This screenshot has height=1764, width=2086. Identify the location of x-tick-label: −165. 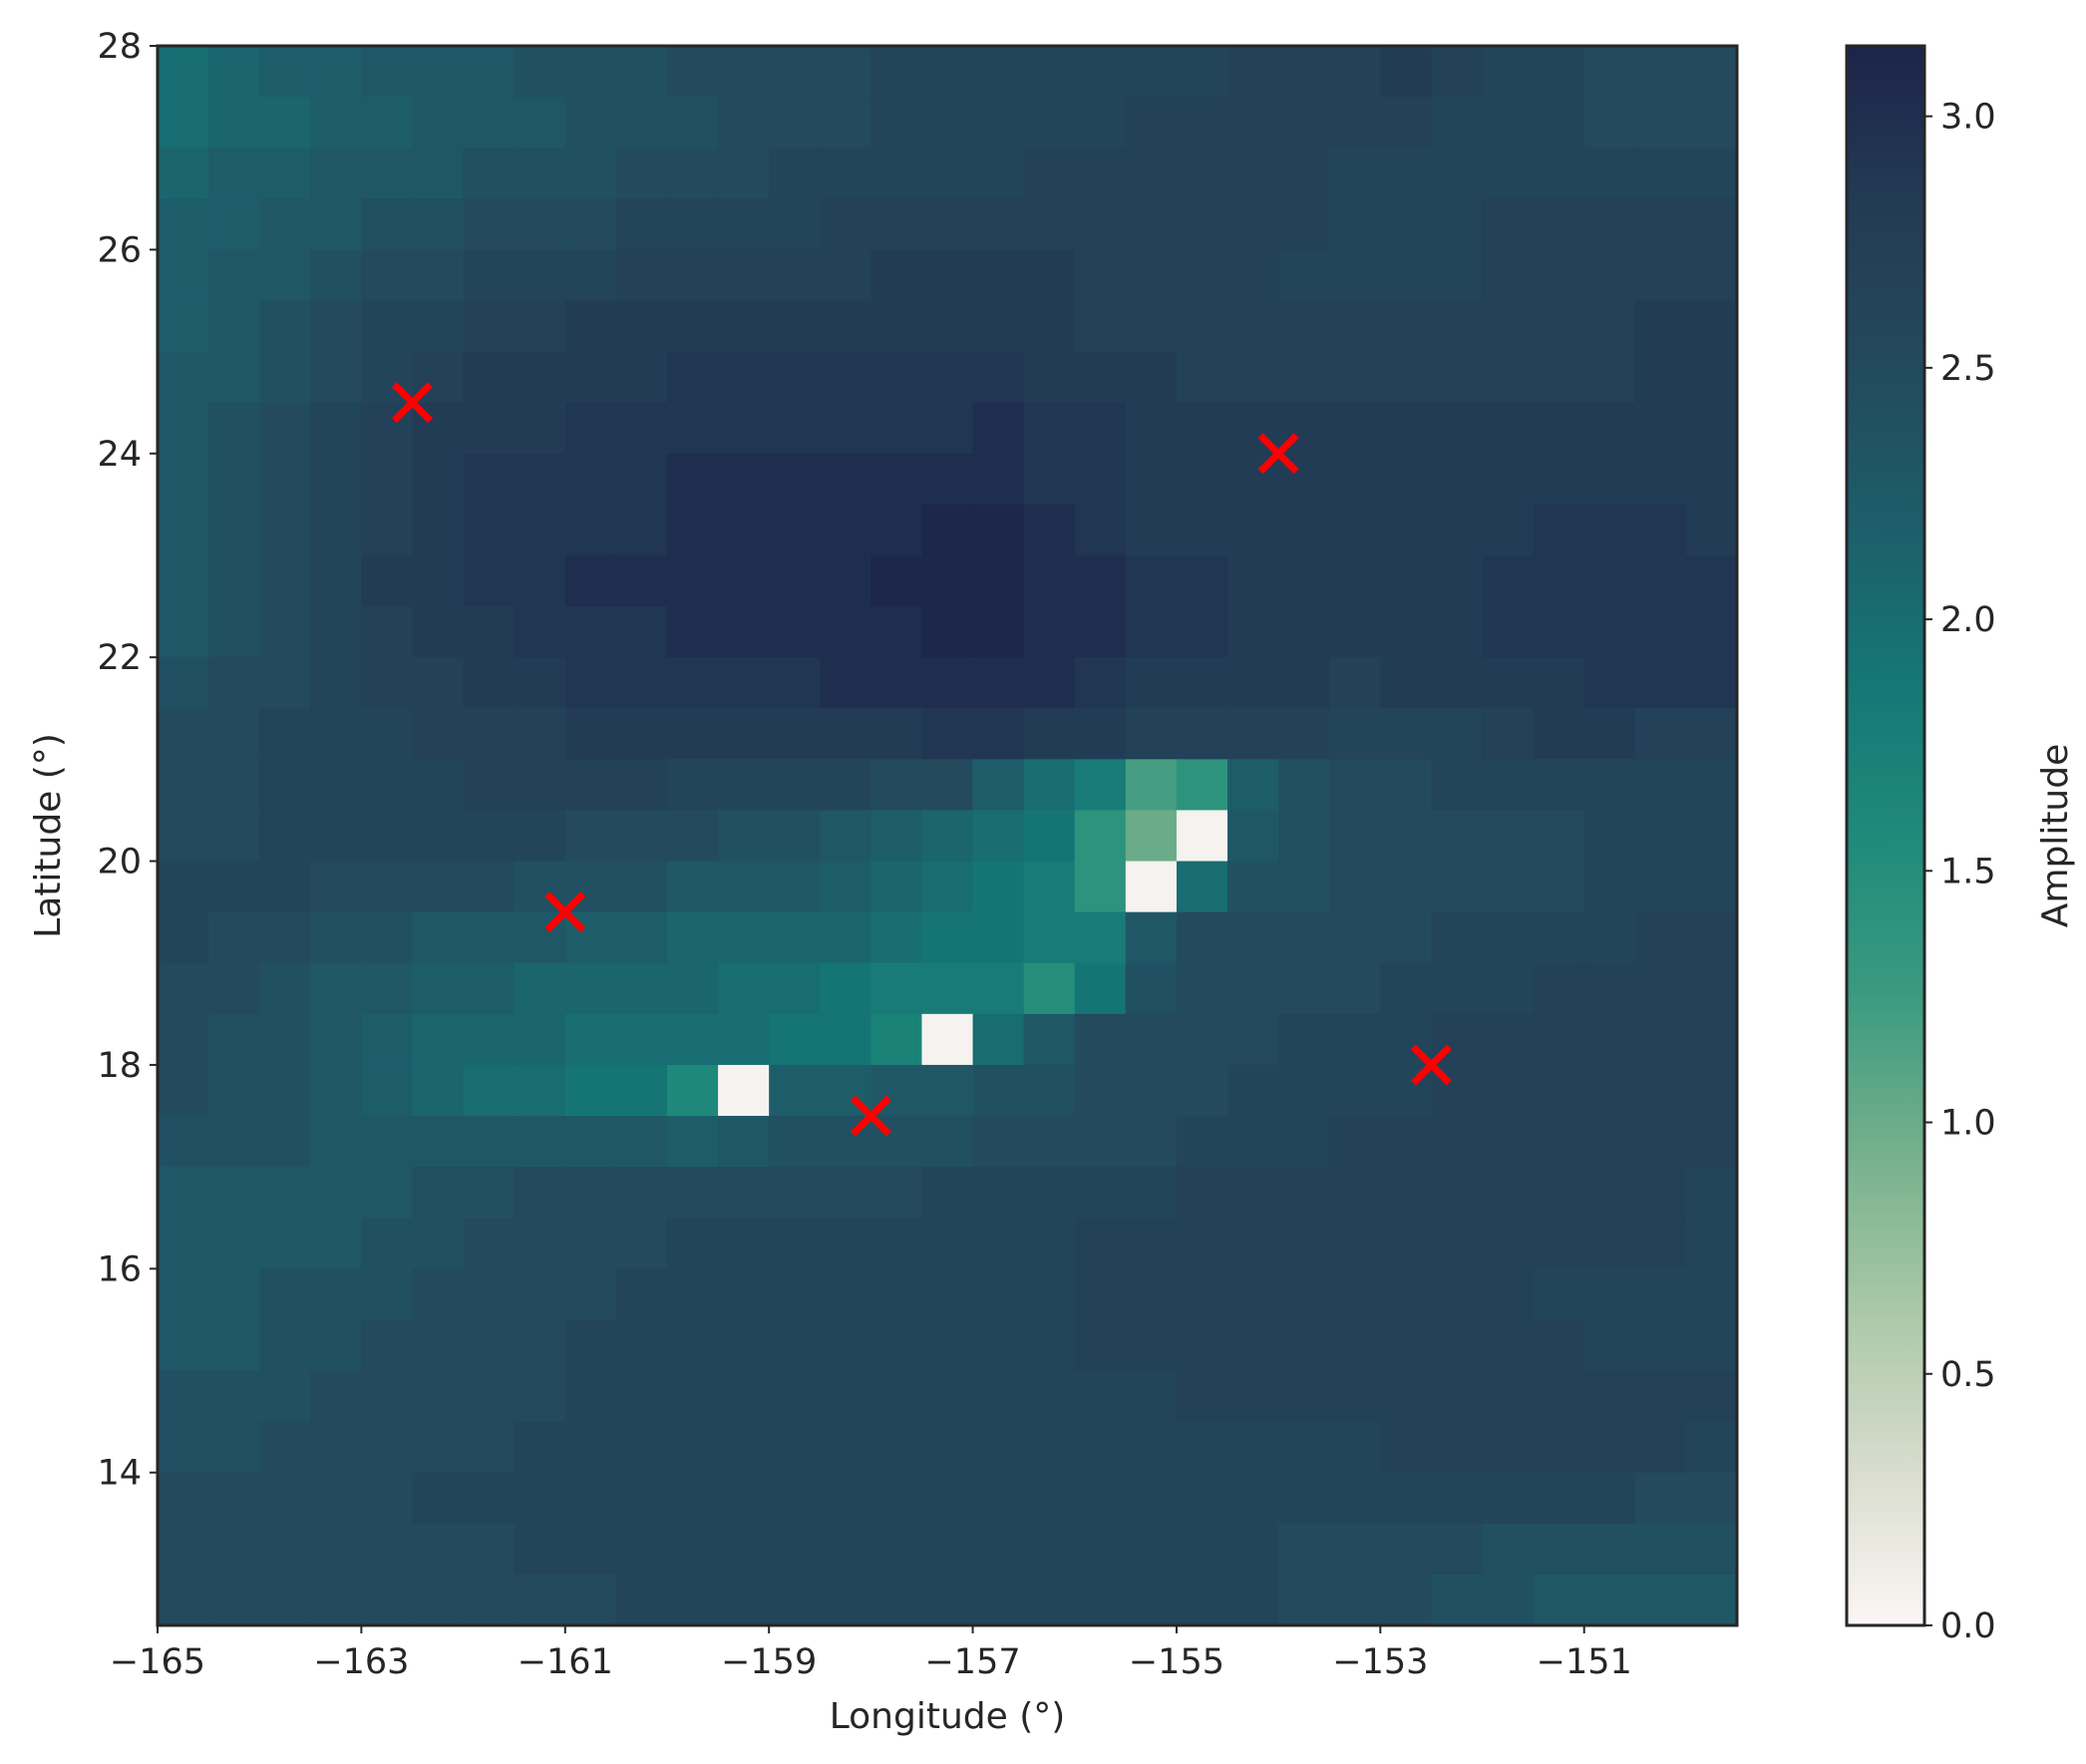
(157, 1662).